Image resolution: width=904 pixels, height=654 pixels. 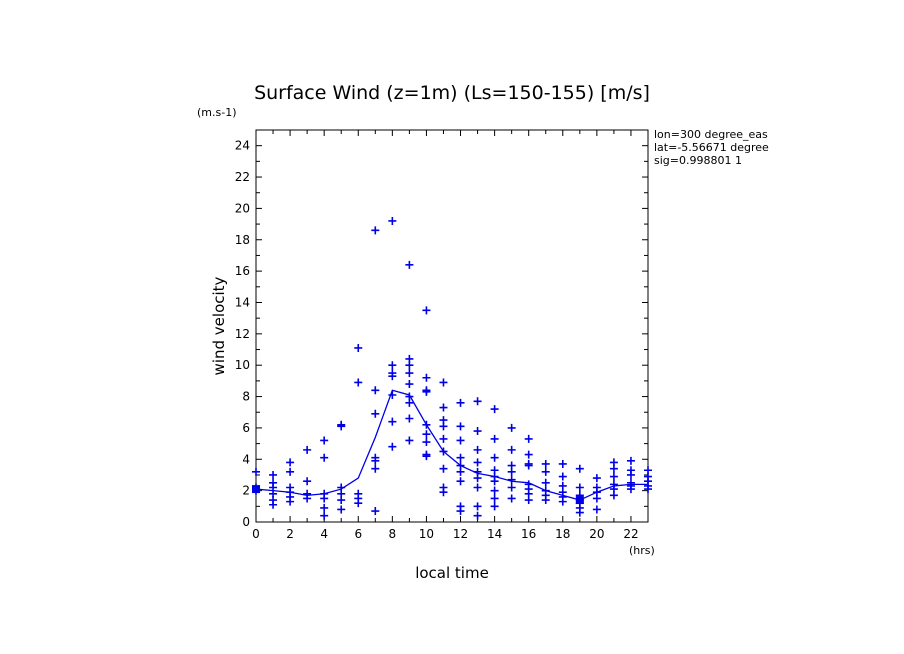 I want to click on chart-title: Surface Wind (z=1m) (Ls=150-155) [m/s], so click(x=452, y=93).